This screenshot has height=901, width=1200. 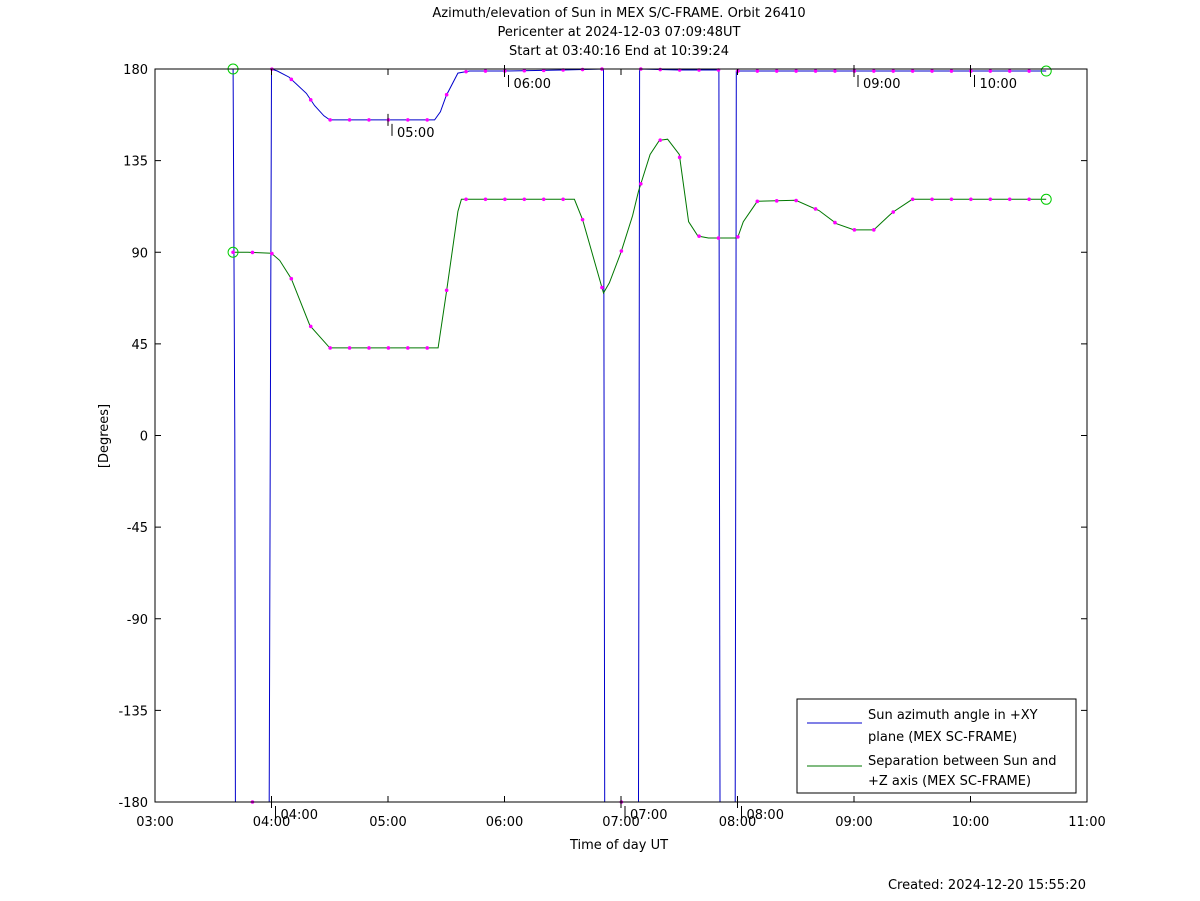 What do you see at coordinates (104, 436) in the screenshot?
I see `y-axis-label: [Degrees]` at bounding box center [104, 436].